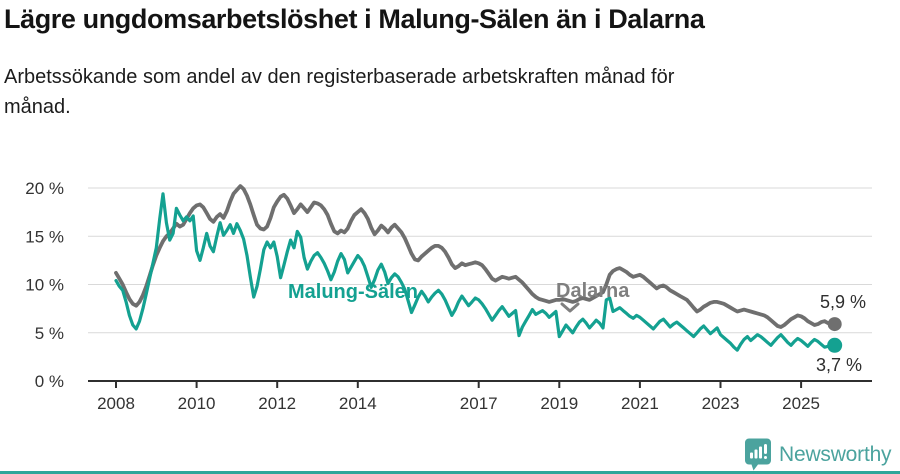 The width and height of the screenshot is (900, 474). I want to click on y-tick-label: 10 %, so click(44, 285).